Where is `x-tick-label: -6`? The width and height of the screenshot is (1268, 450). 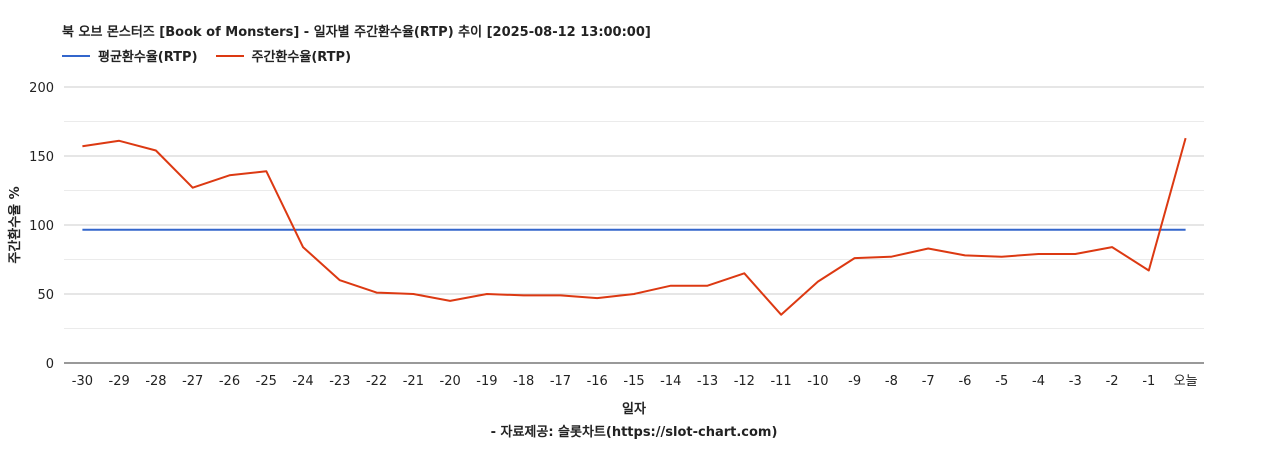
x-tick-label: -6 is located at coordinates (964, 381).